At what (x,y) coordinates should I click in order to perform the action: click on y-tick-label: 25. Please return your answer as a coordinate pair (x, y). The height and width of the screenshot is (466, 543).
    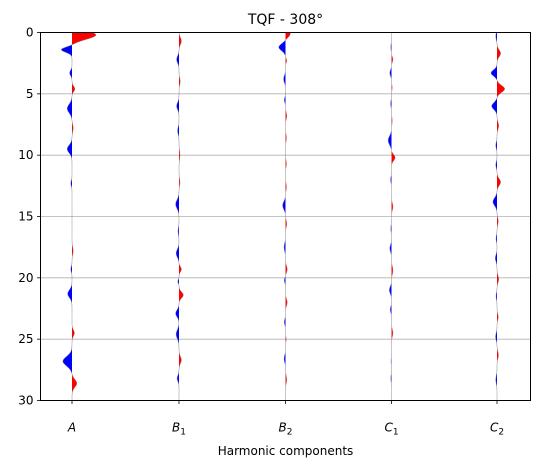
    Looking at the image, I should click on (25, 339).